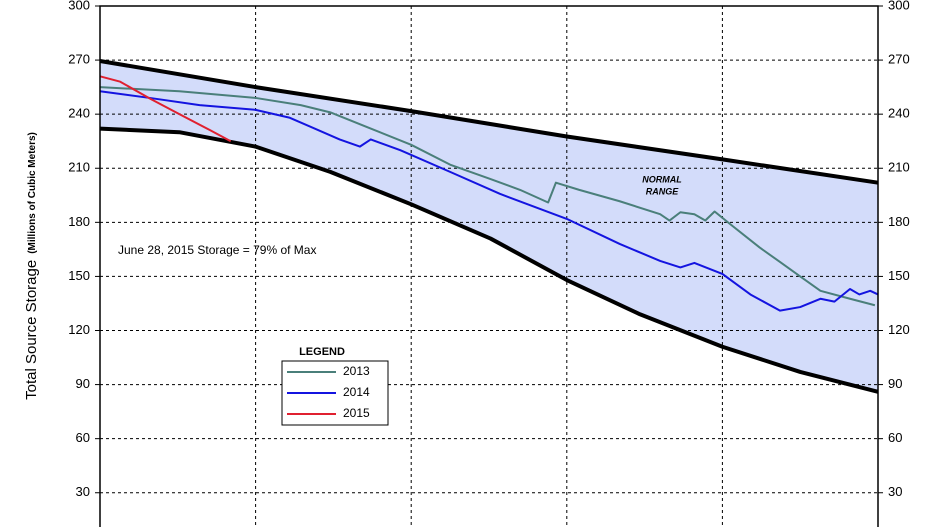 The height and width of the screenshot is (527, 938). Describe the element at coordinates (83, 491) in the screenshot. I see `y-tick-label: 30` at that location.